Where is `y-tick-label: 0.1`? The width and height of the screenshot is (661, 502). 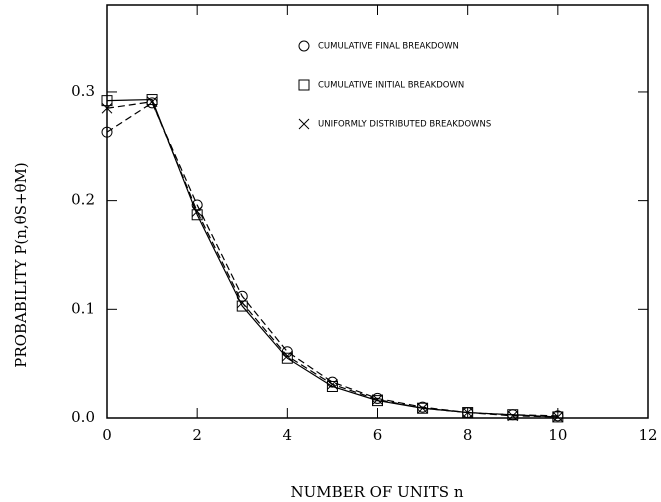 y-tick-label: 0.1 is located at coordinates (83, 308).